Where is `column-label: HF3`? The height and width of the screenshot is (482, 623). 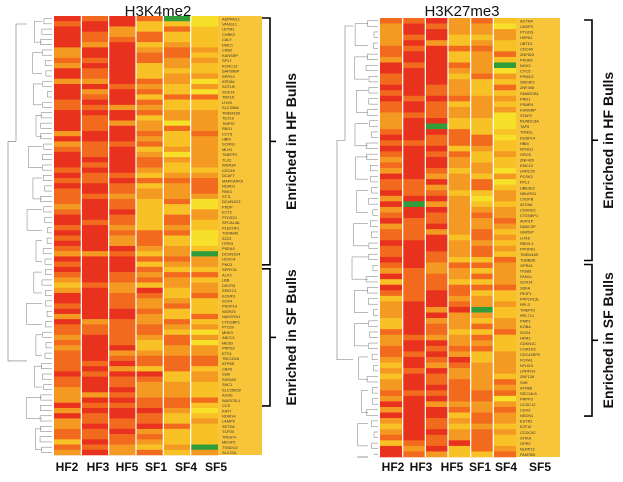
column-label: HF3 is located at coordinates (421, 467).